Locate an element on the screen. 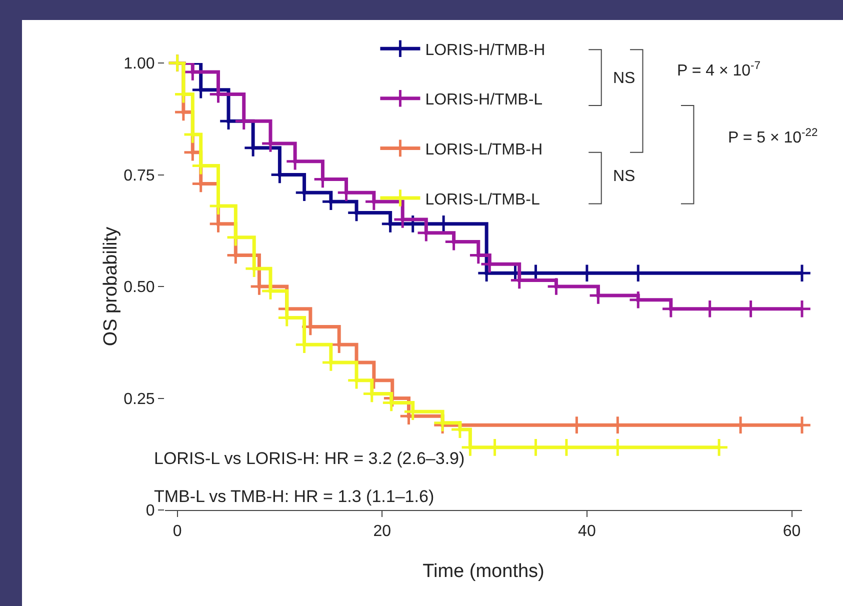 Image resolution: width=843 pixels, height=606 pixels. annotation: TMB-L vs TMB-H: HR = 1.3 (1.1–1.6) is located at coordinates (294, 496).